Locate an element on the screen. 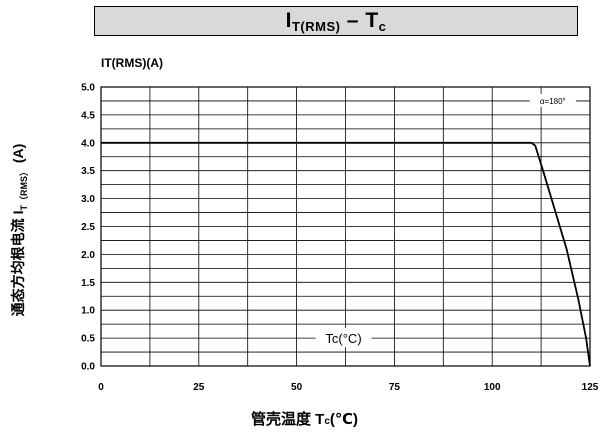 Image resolution: width=609 pixels, height=433 pixels. chart-title: IT(RMS) – Tc is located at coordinates (336, 21).